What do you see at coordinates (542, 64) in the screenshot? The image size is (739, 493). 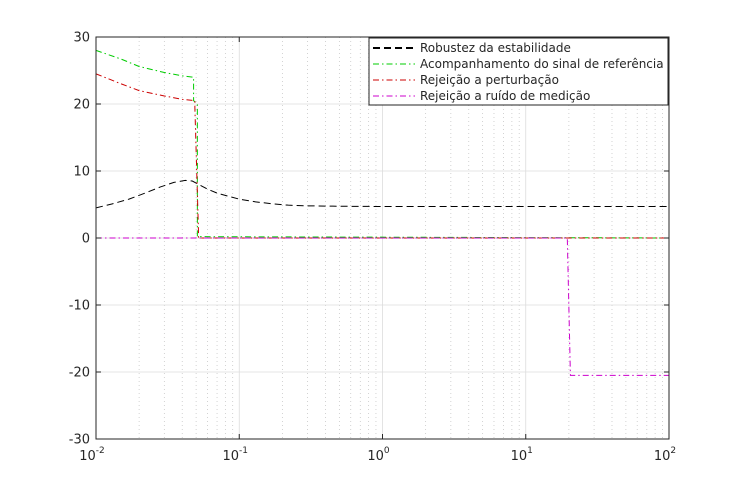 I see `legend-label: Acompanhamento do sinal de referência` at bounding box center [542, 64].